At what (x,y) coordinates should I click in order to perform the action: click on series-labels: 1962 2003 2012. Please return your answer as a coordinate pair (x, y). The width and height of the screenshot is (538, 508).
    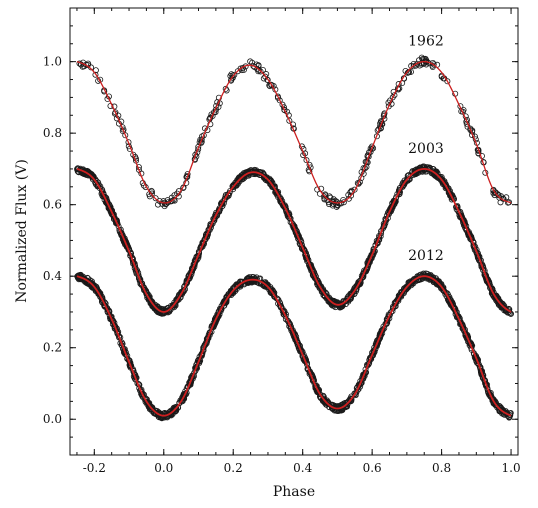
    Looking at the image, I should click on (426, 149).